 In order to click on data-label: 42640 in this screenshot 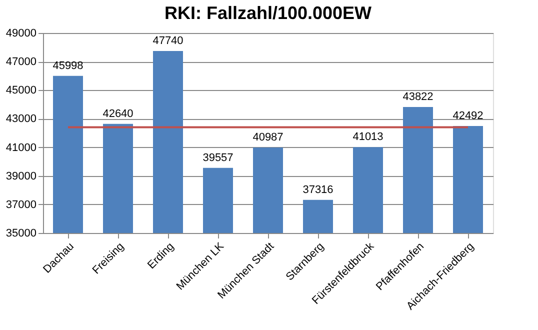, I will do `click(118, 114)`.